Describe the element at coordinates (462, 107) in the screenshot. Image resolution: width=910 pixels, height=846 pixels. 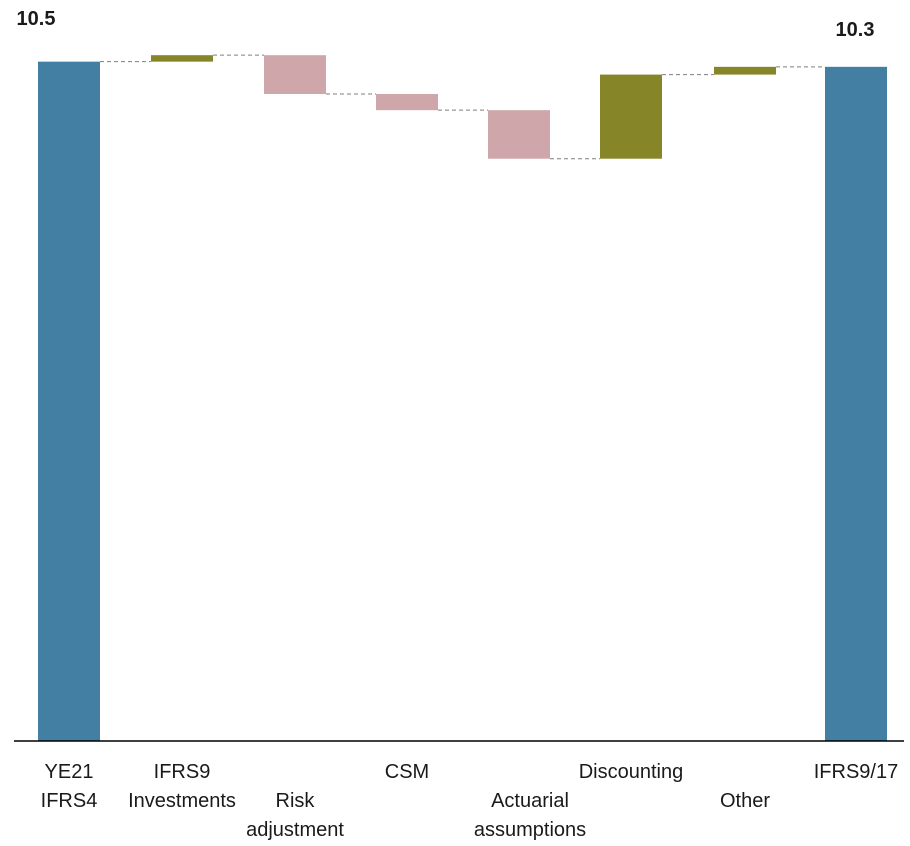
I see `connector-lines` at that location.